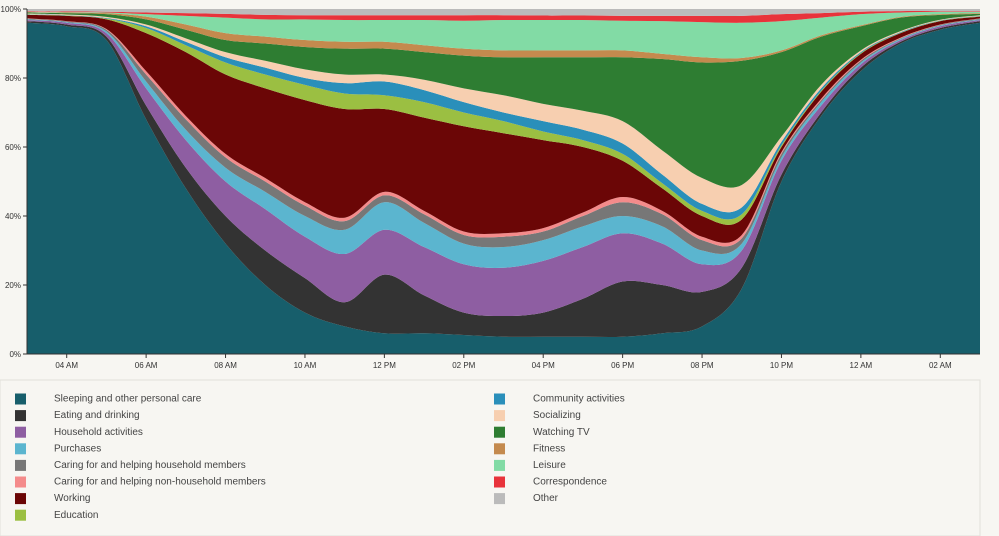 The height and width of the screenshot is (536, 999). Describe the element at coordinates (543, 365) in the screenshot. I see `x-tick-label: 04 PM` at that location.